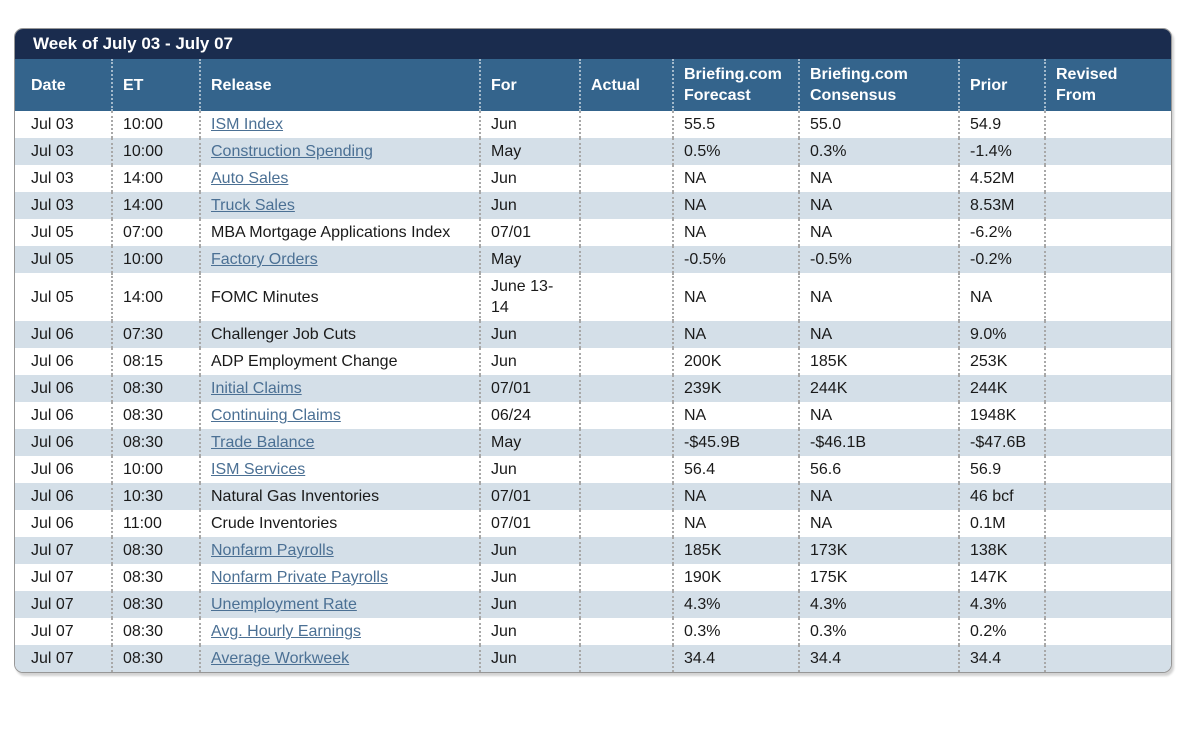  I want to click on release-link: Continuing Claims, so click(276, 415).